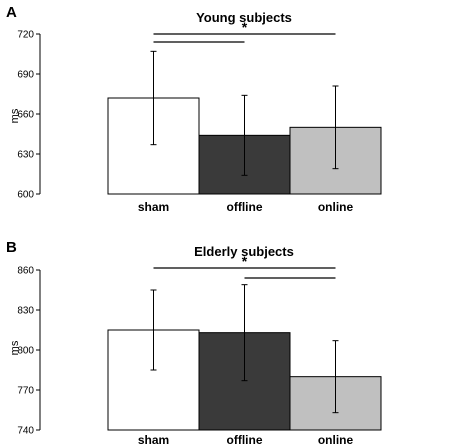 The height and width of the screenshot is (448, 454). Describe the element at coordinates (153, 146) in the screenshot. I see `bar-sham` at that location.